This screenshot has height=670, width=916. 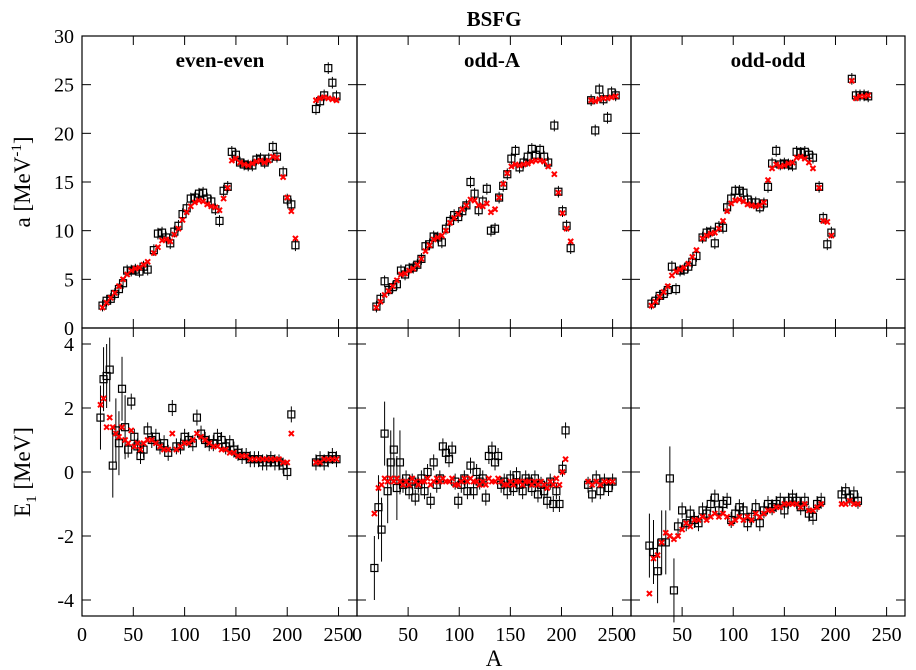 I want to click on chart-title: BSFG, so click(x=494, y=19).